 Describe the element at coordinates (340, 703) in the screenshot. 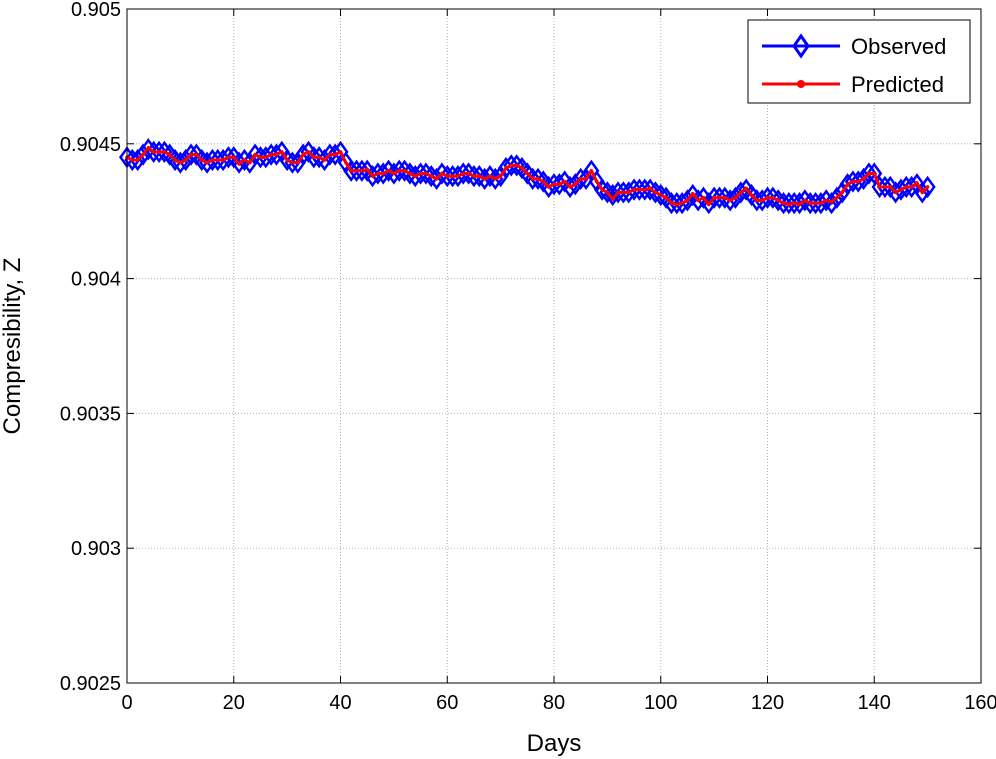

I see `x-tick-label: 40` at that location.